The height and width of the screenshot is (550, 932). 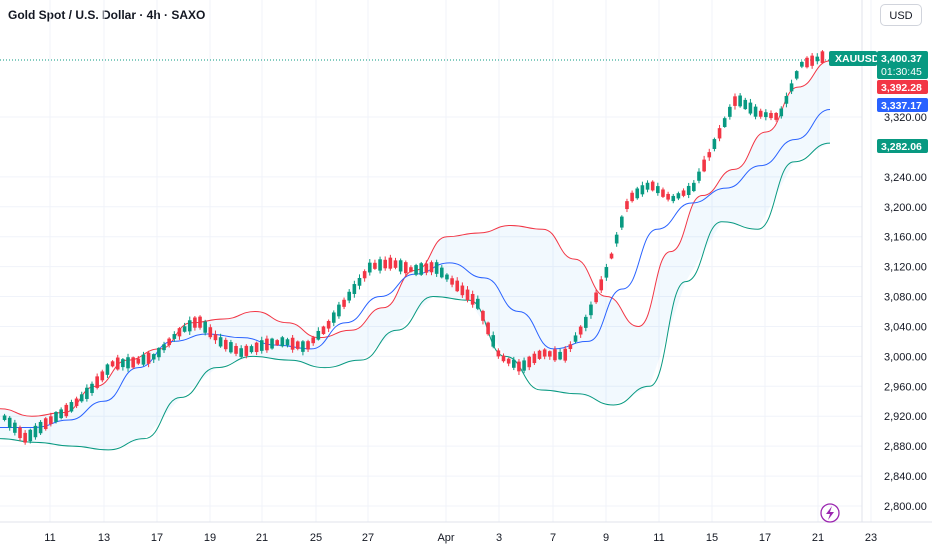 I want to click on x-tick-label: 25, so click(x=316, y=538).